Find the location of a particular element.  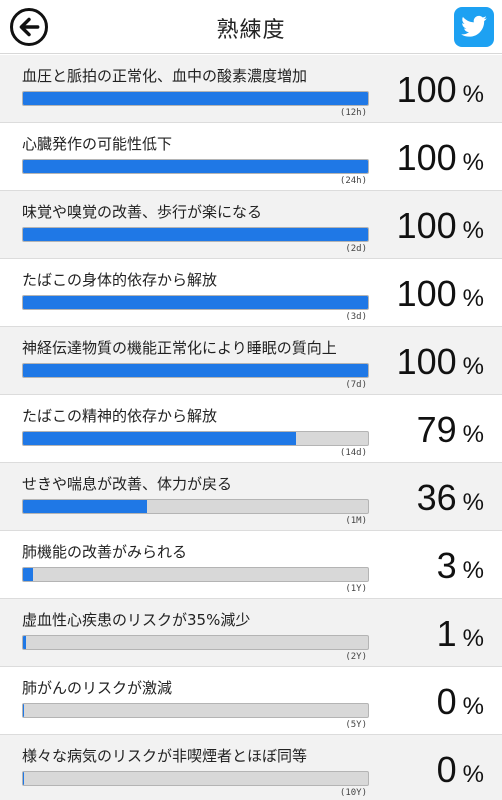

item-label: 心臓発作の可能性低下 is located at coordinates (97, 144).